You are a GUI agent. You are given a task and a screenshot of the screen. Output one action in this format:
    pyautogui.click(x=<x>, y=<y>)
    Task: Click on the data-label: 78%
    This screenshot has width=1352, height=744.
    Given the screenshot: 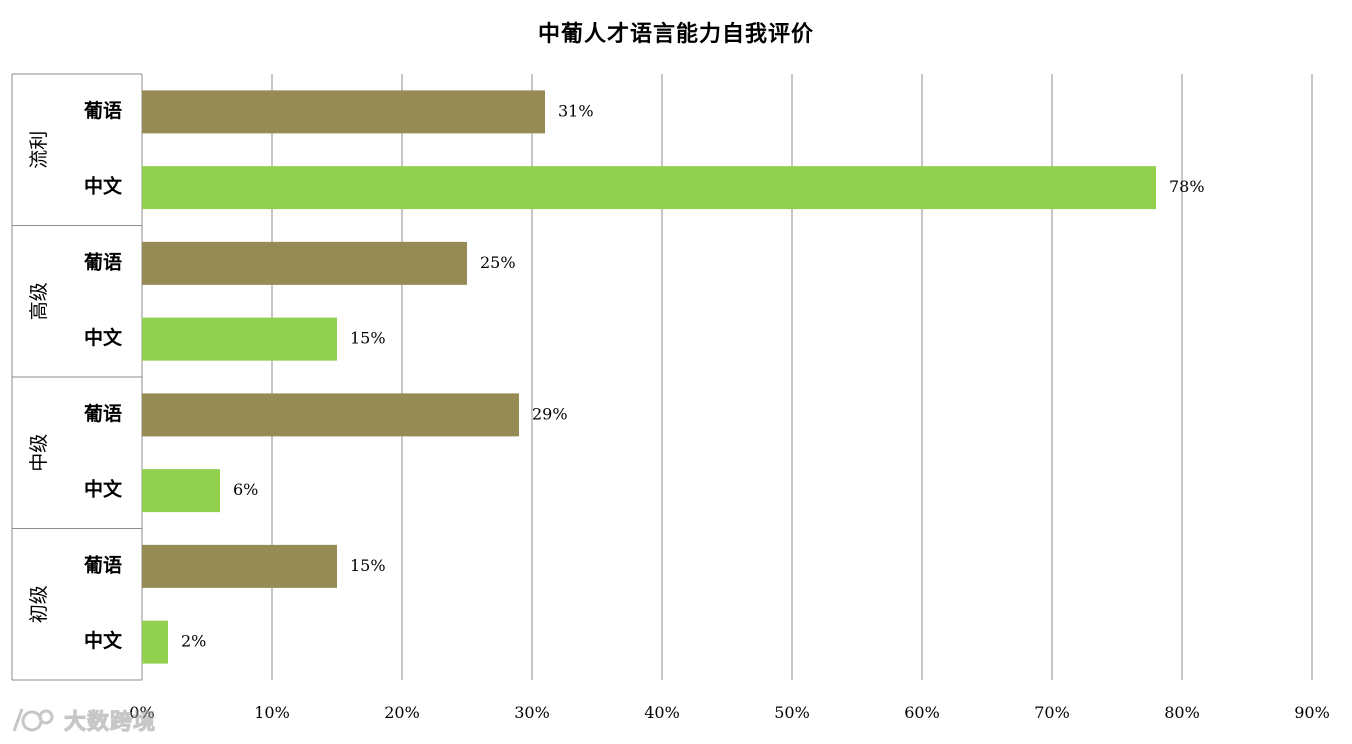 What is the action you would take?
    pyautogui.click(x=1187, y=186)
    